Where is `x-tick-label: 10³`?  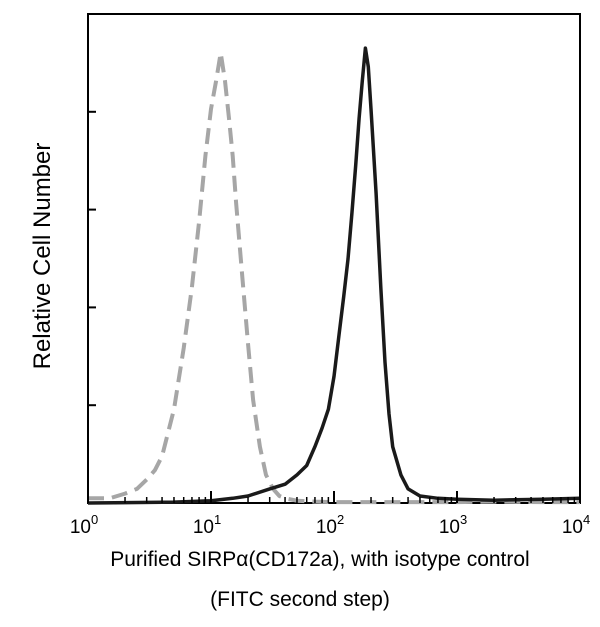
x-tick-label: 10³ is located at coordinates (453, 525).